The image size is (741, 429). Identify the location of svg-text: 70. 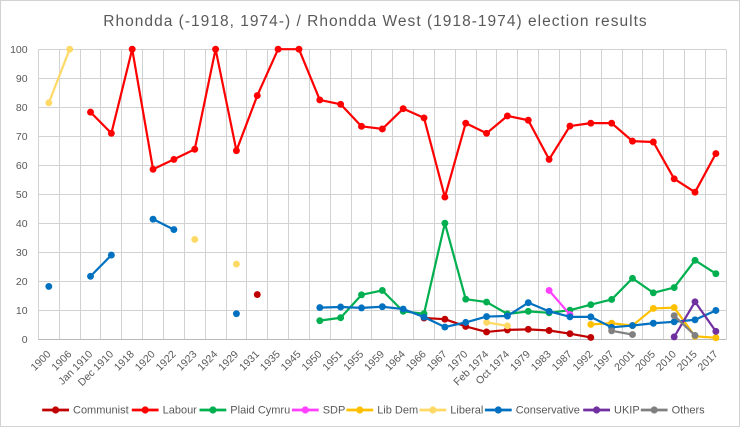
(22, 137).